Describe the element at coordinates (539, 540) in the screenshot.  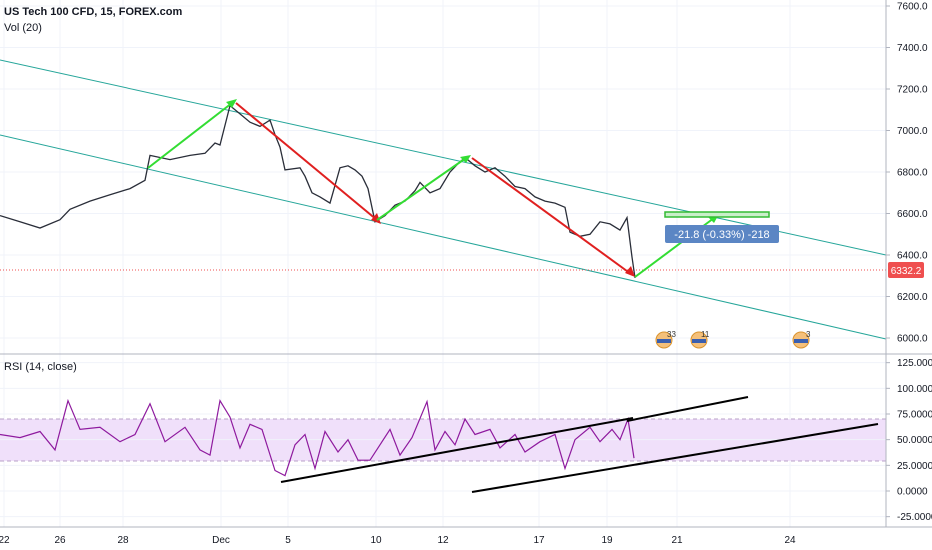
I see `time-axis-label: 17` at that location.